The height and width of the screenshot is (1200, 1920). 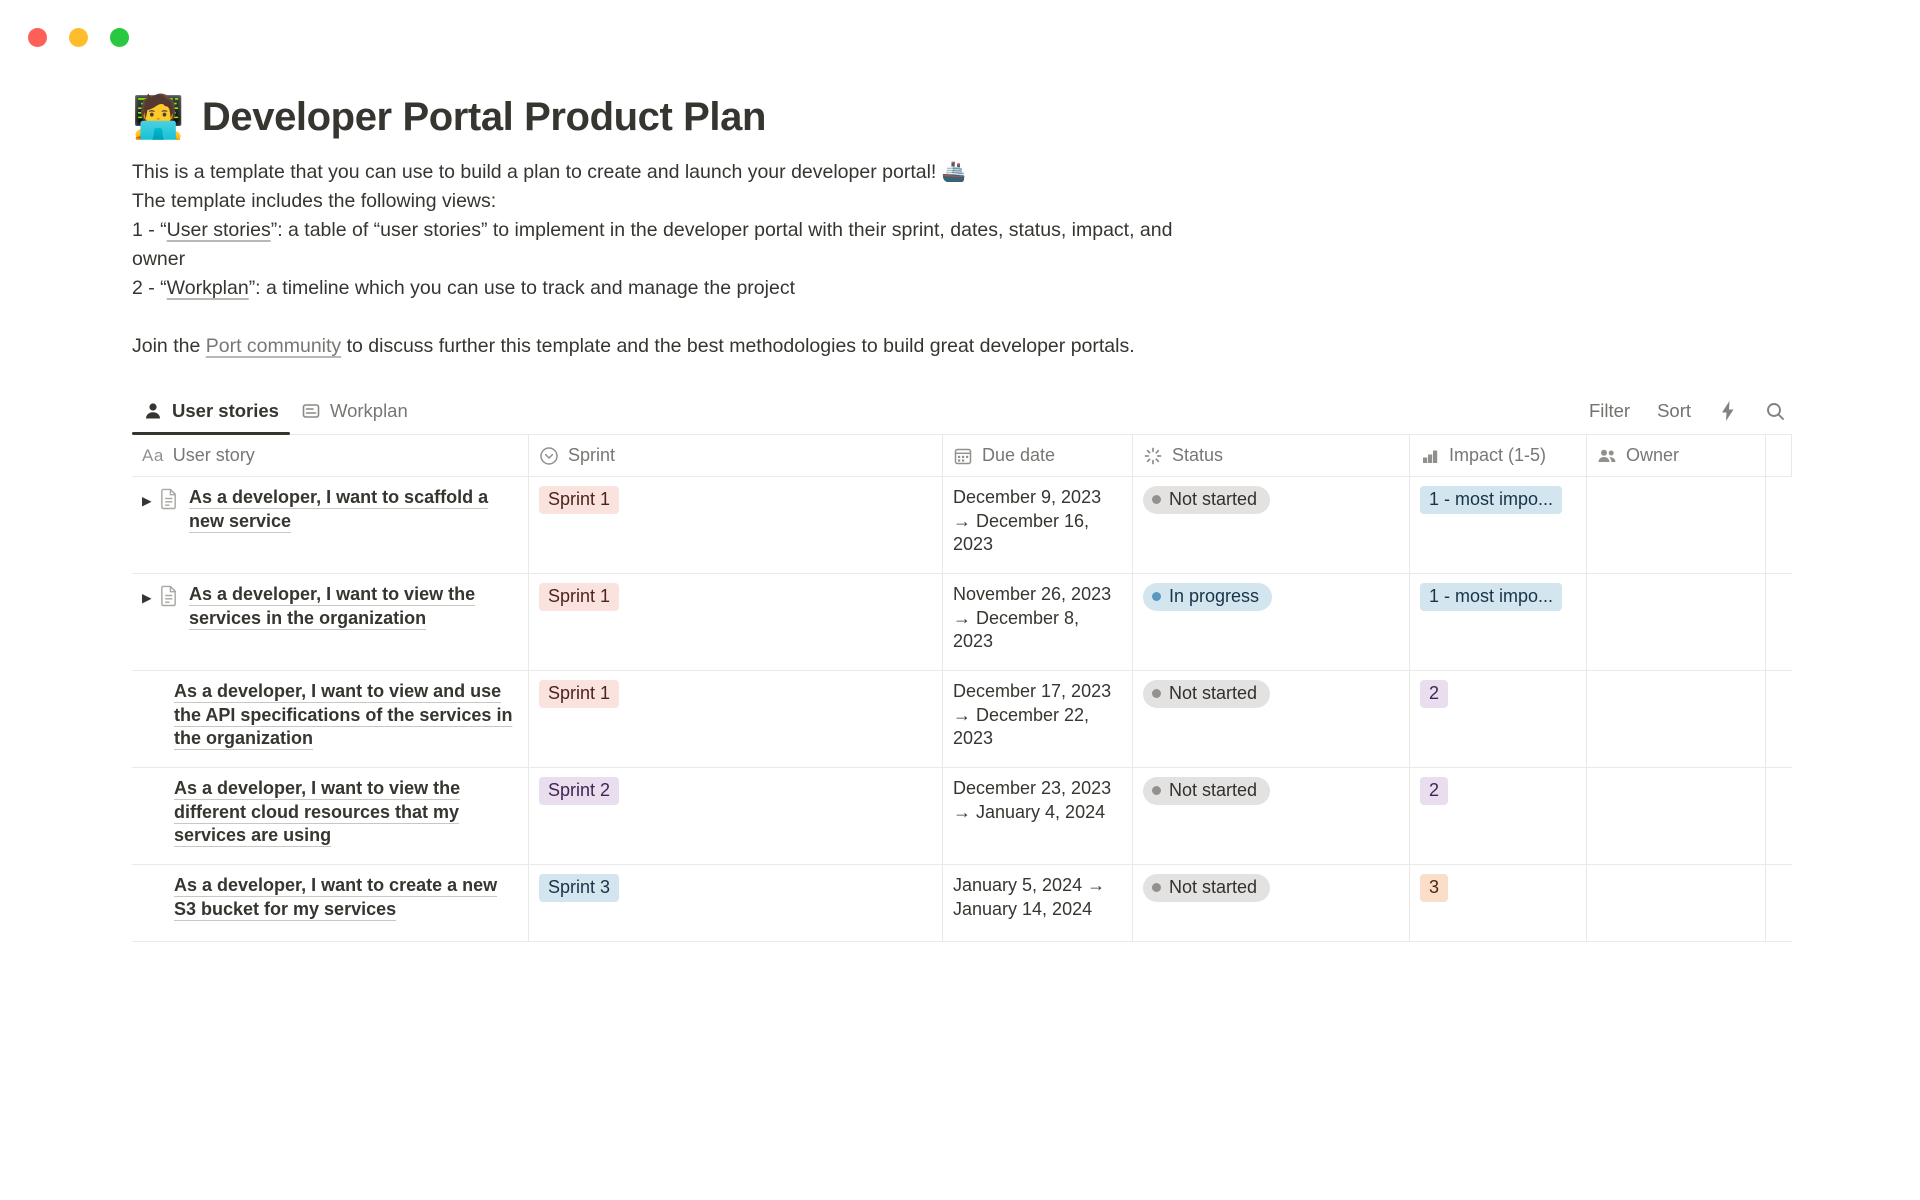 I want to click on column-label: Due date, so click(x=1019, y=455).